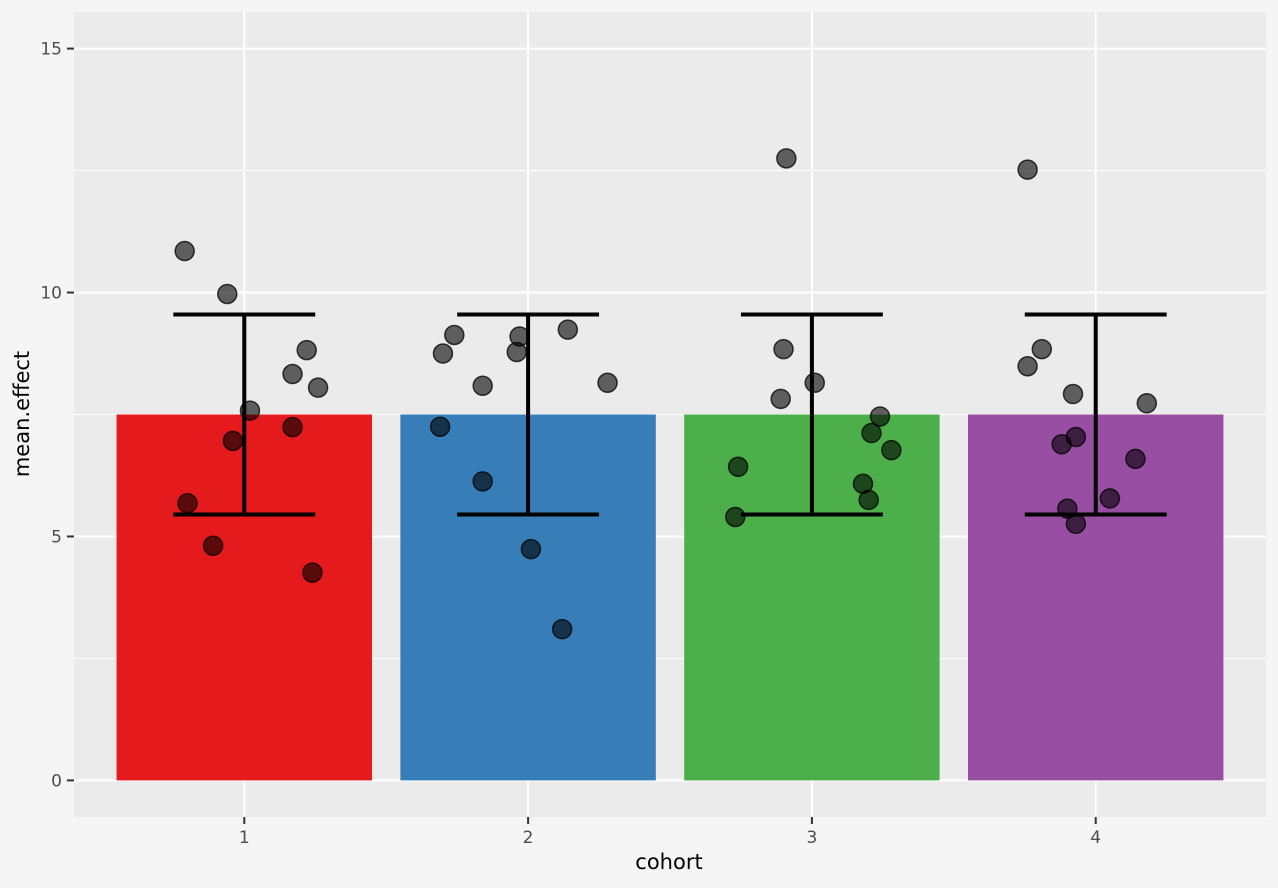 The image size is (1278, 888). Describe the element at coordinates (244, 838) in the screenshot. I see `x-tick-label: 1` at that location.